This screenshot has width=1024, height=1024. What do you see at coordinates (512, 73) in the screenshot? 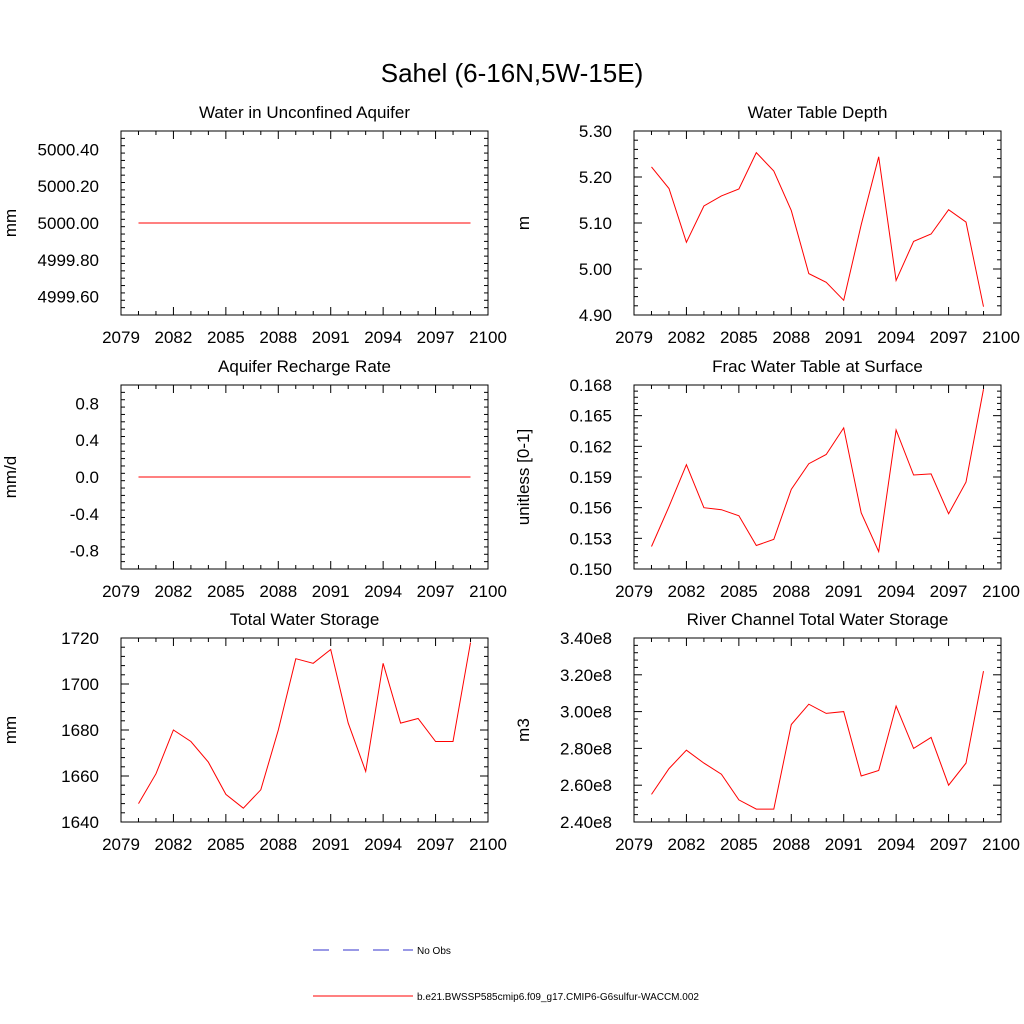
I see `figure-title: Sahel (6-16N,5W-15E)` at bounding box center [512, 73].